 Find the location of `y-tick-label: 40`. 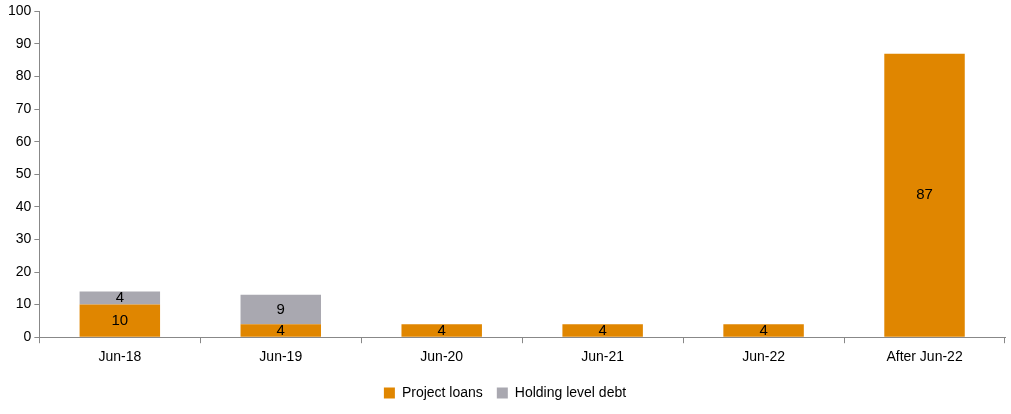

y-tick-label: 40 is located at coordinates (23, 205).